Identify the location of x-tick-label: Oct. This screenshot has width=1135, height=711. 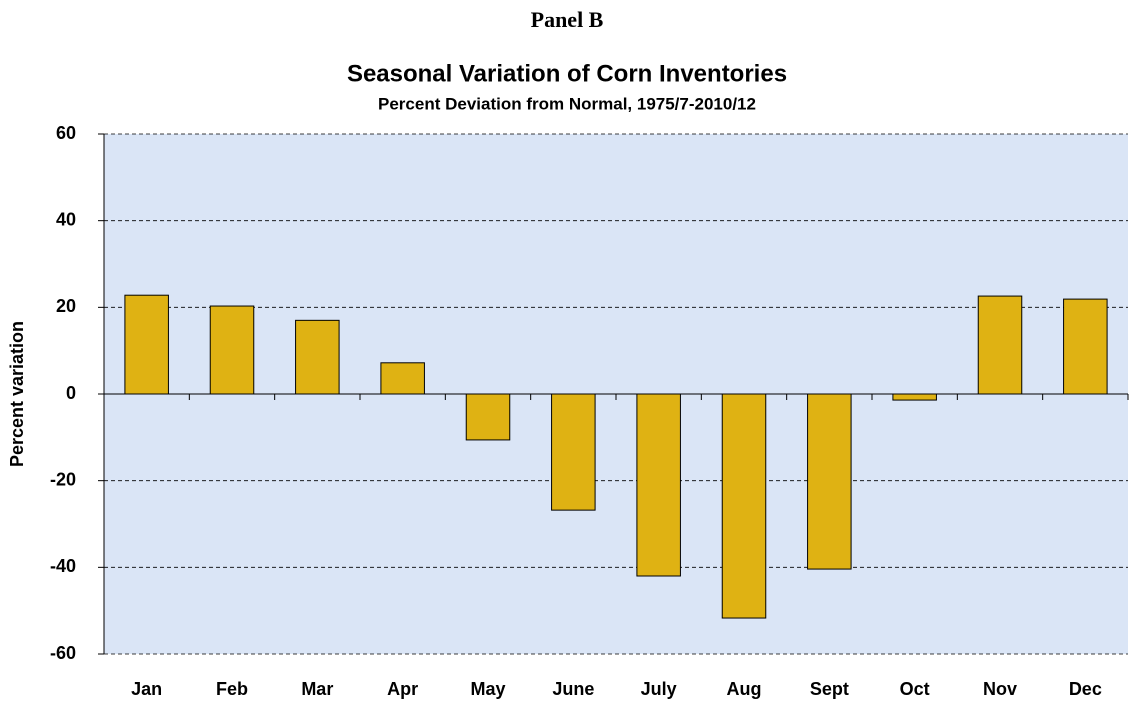
(915, 689).